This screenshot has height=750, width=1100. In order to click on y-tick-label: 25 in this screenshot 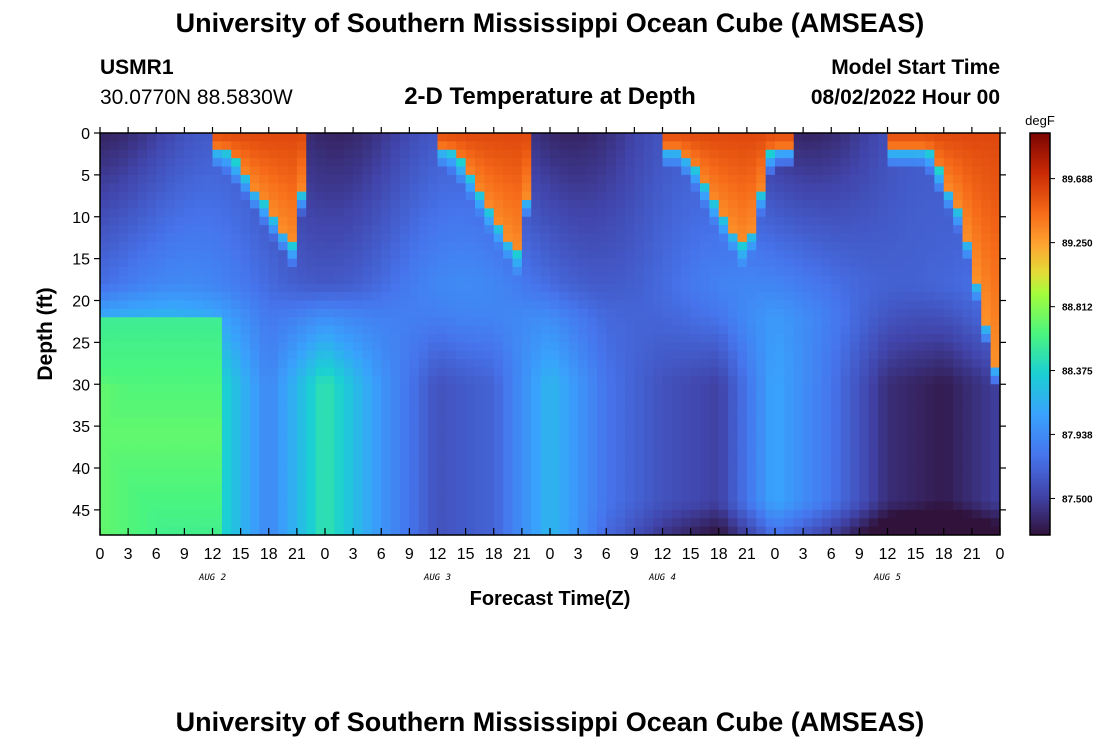, I will do `click(81, 343)`.